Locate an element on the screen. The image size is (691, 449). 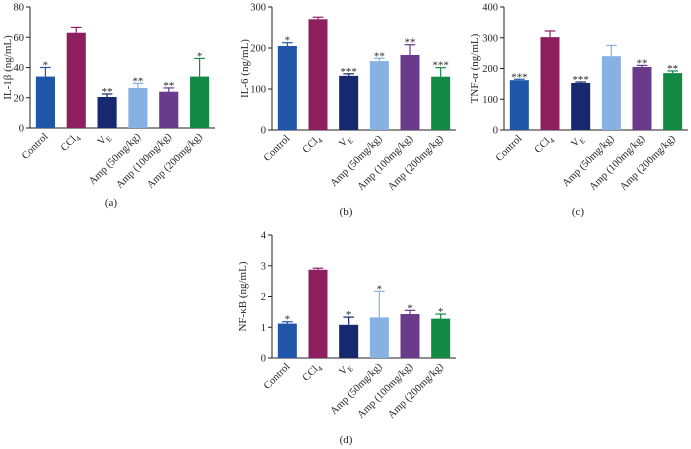
y-tick-label: 1 is located at coordinates (263, 328).